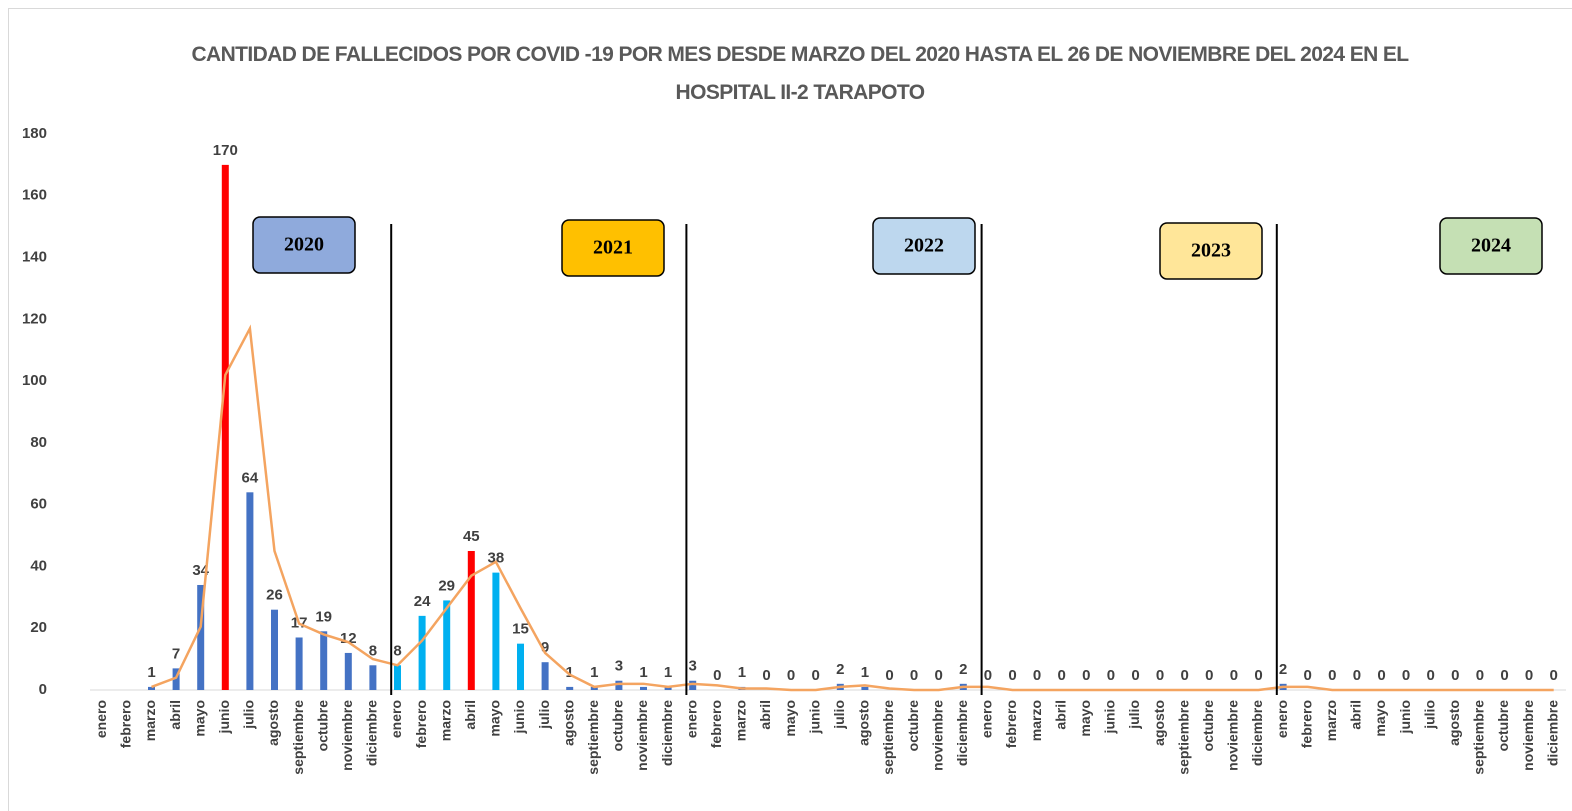 The width and height of the screenshot is (1572, 811). I want to click on data-label: 45, so click(471, 536).